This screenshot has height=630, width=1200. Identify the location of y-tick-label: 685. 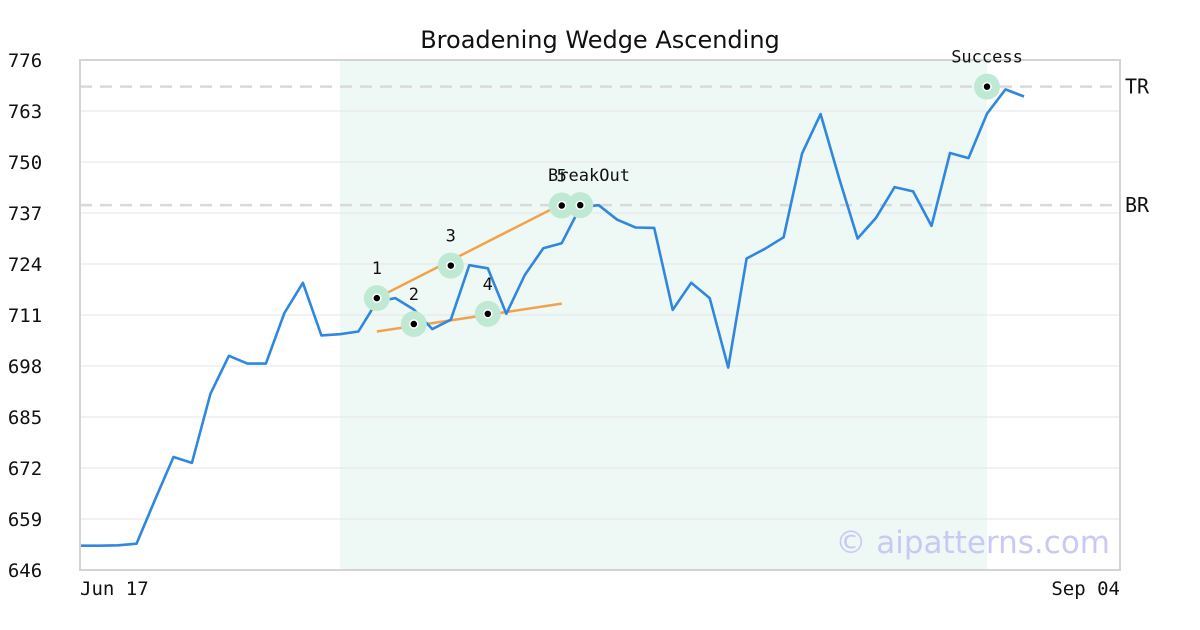
(25, 418).